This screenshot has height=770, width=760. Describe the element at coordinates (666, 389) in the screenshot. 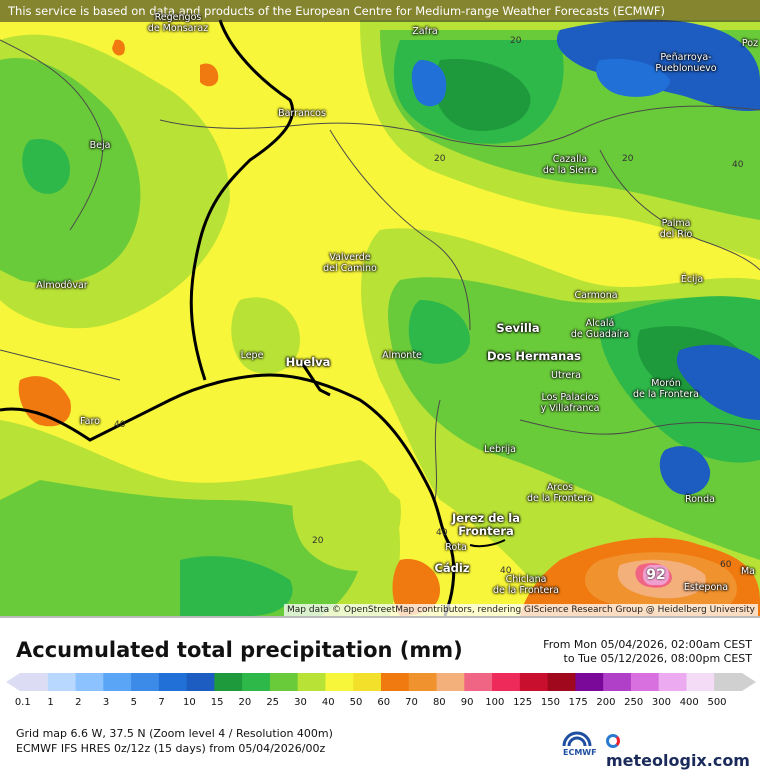

I see `town-label: Morón de la Frontera` at that location.